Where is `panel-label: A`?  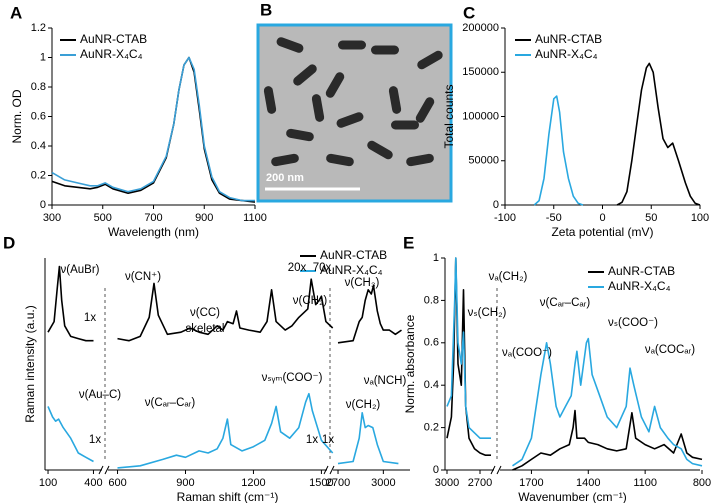
panel-label: A is located at coordinates (16, 12).